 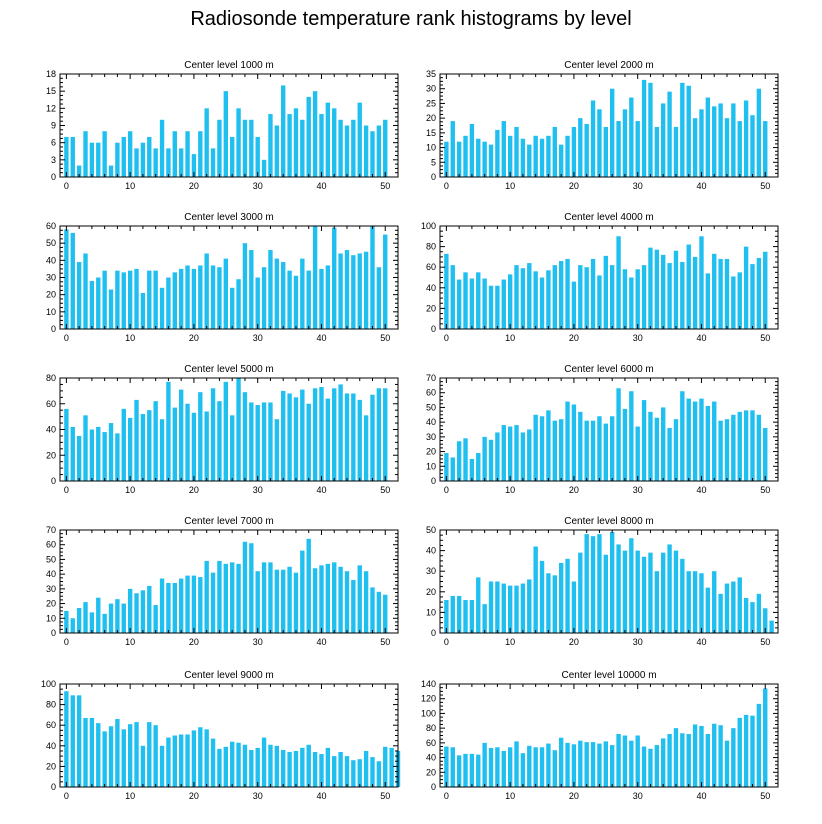 I want to click on panel-8-xtick-label: 0, so click(x=446, y=642).